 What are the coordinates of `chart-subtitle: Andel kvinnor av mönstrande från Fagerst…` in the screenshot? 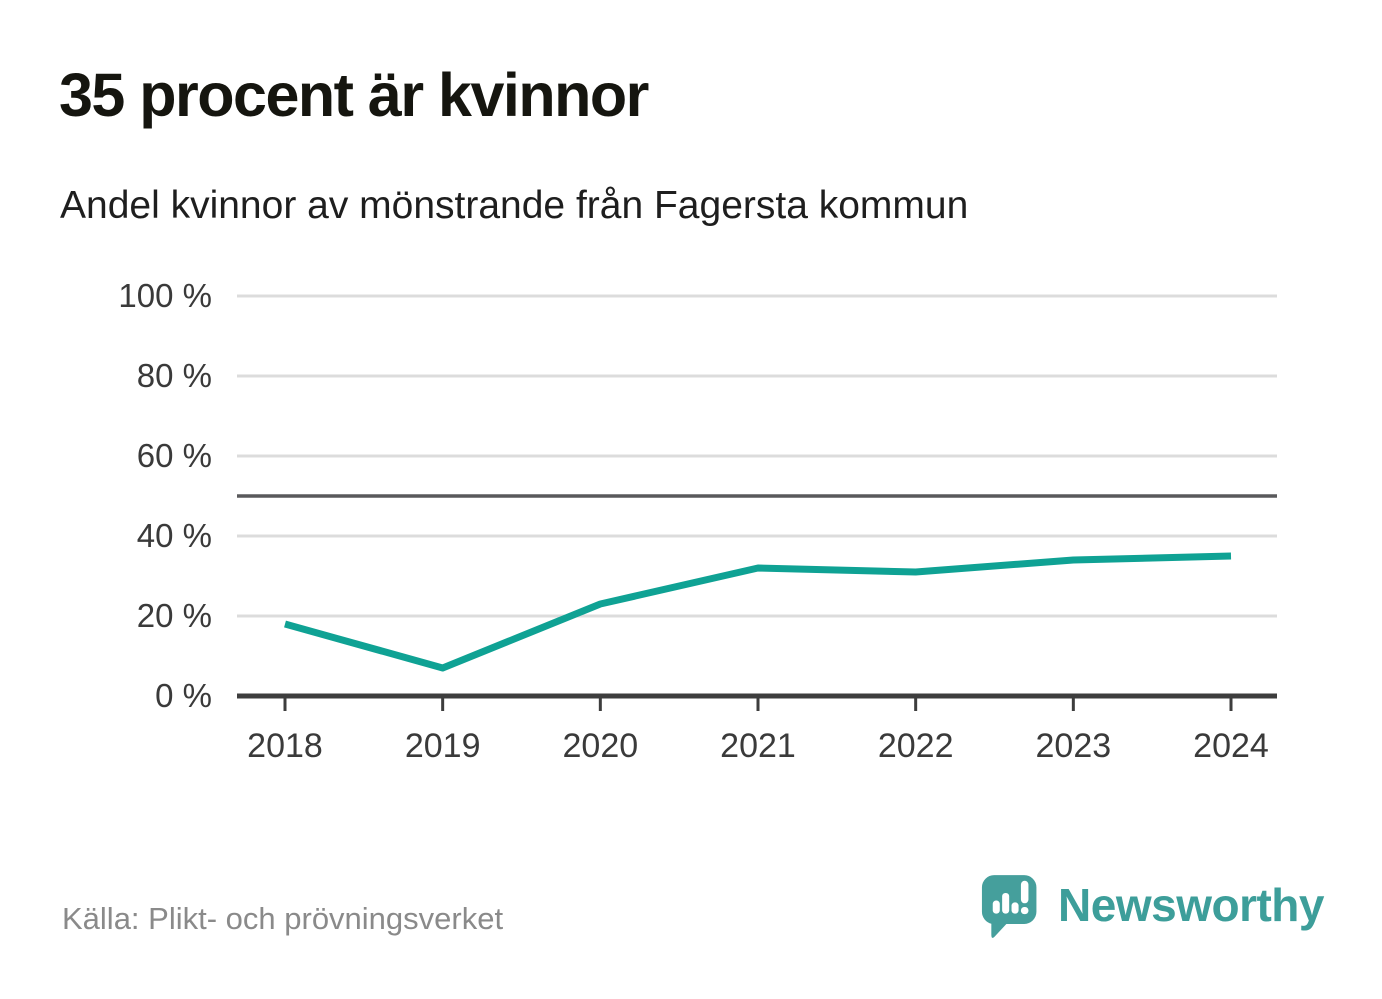 It's located at (514, 205).